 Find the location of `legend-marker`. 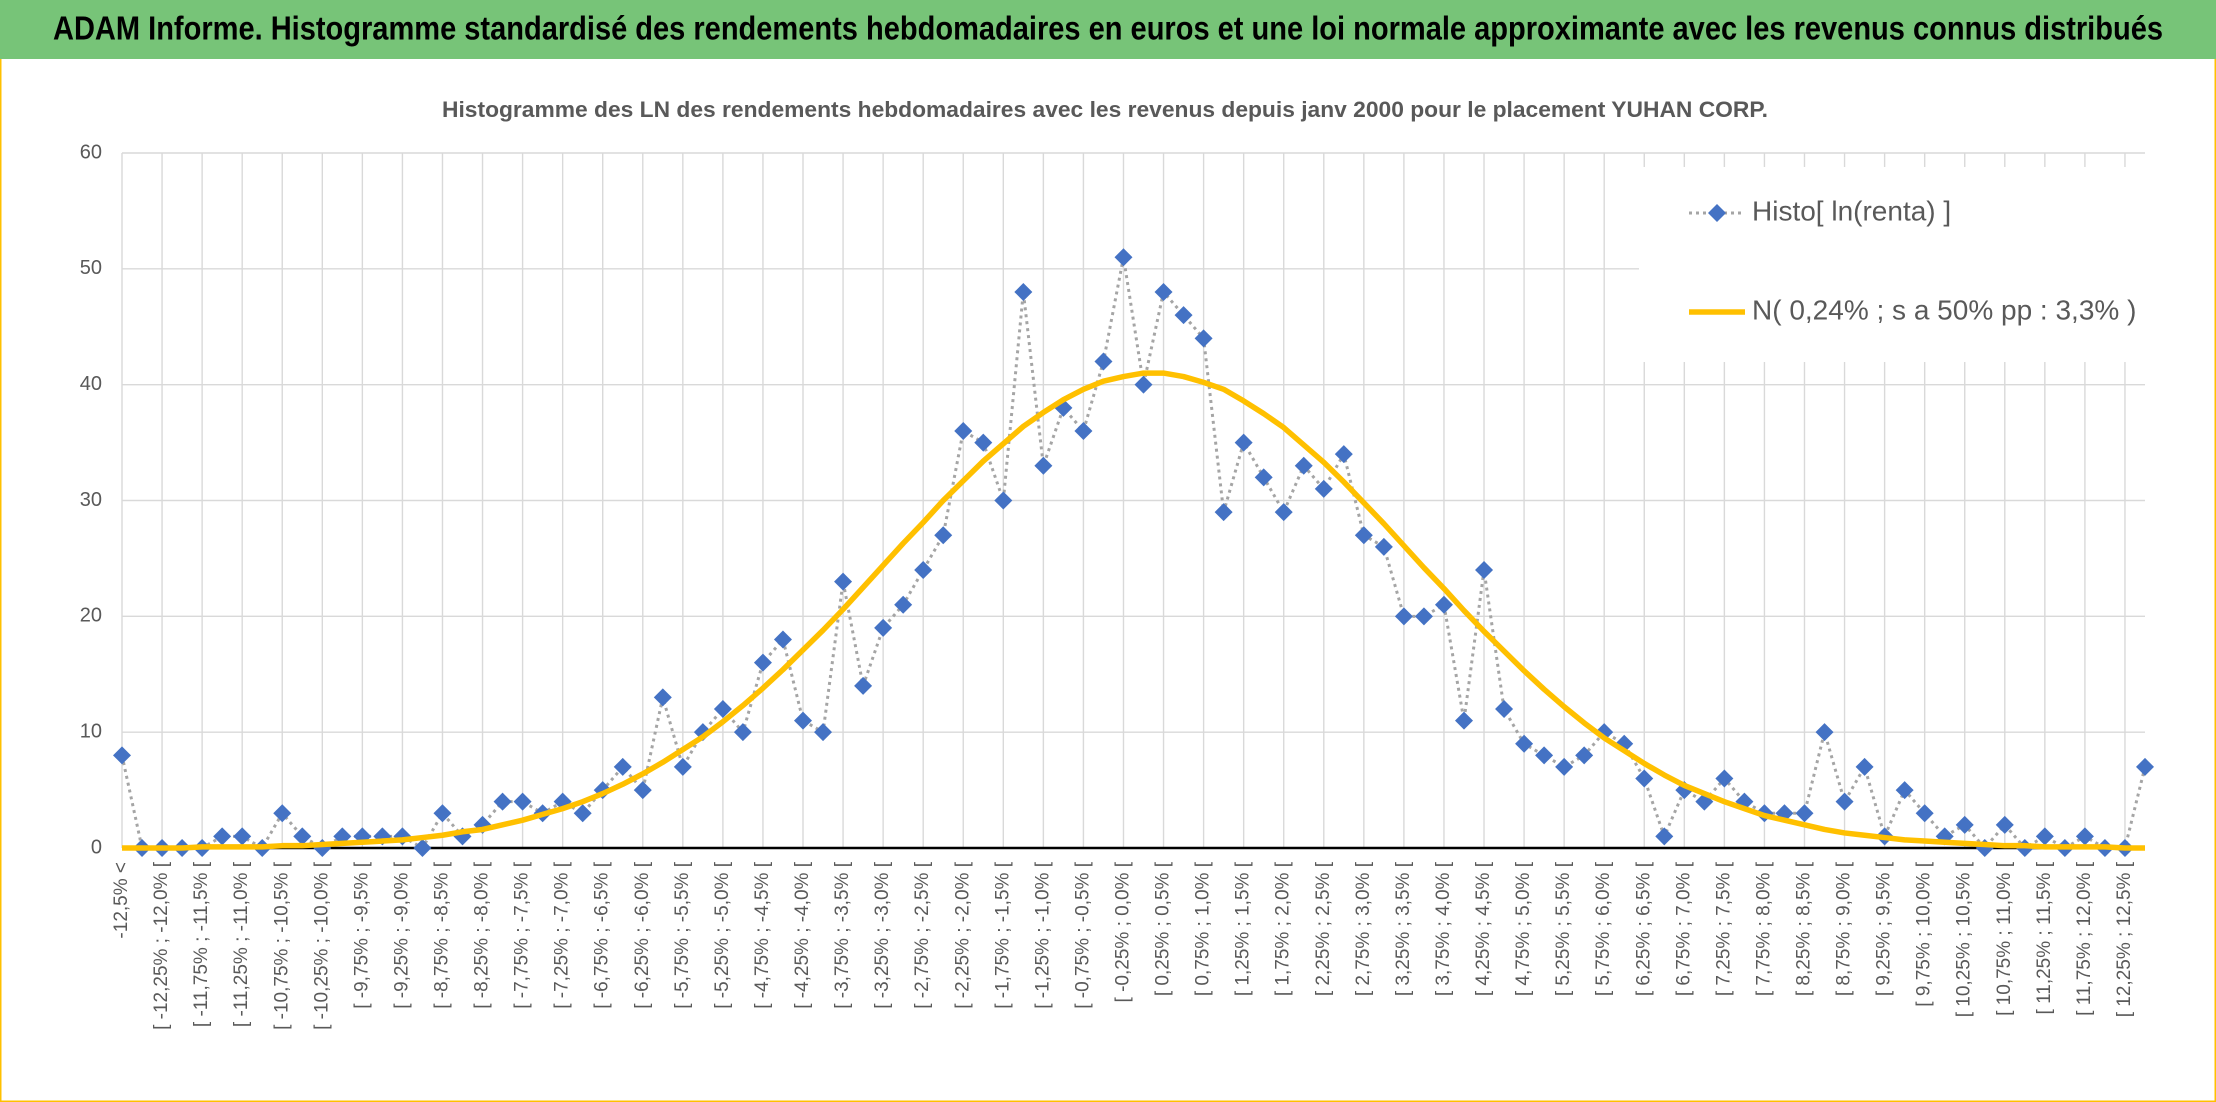

legend-marker is located at coordinates (1717, 213).